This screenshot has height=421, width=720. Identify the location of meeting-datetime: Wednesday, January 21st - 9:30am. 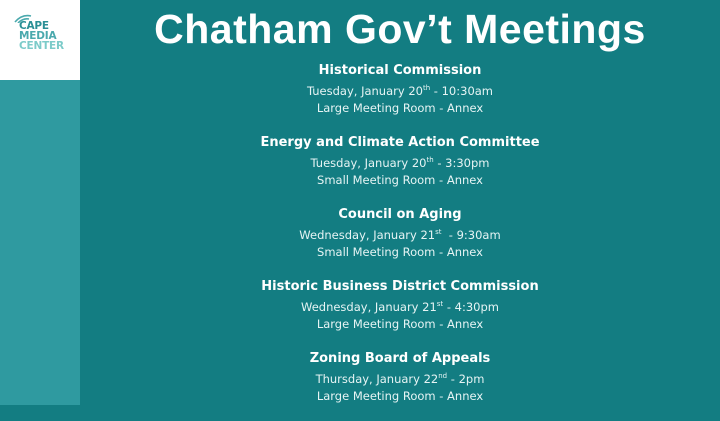
(400, 234).